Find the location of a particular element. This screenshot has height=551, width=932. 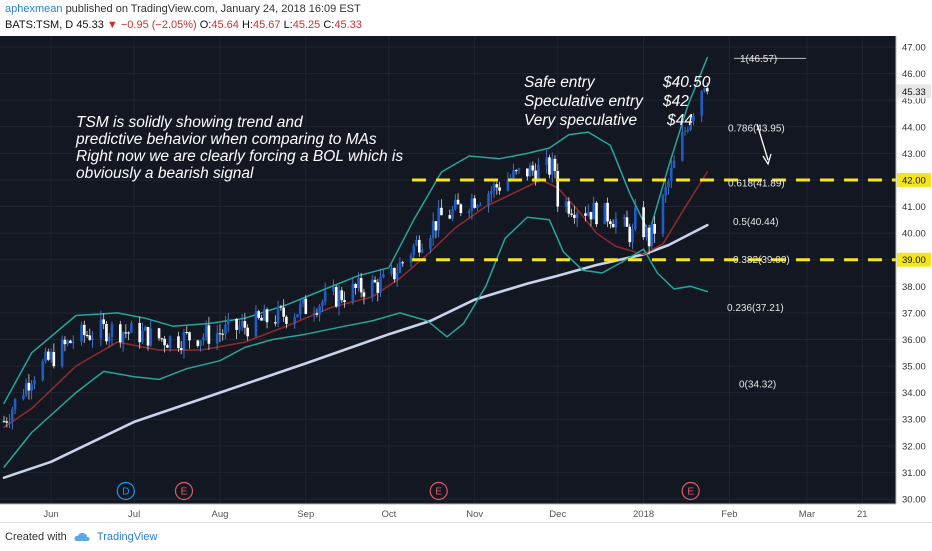

tradingview-brand: TradingView is located at coordinates (127, 537).